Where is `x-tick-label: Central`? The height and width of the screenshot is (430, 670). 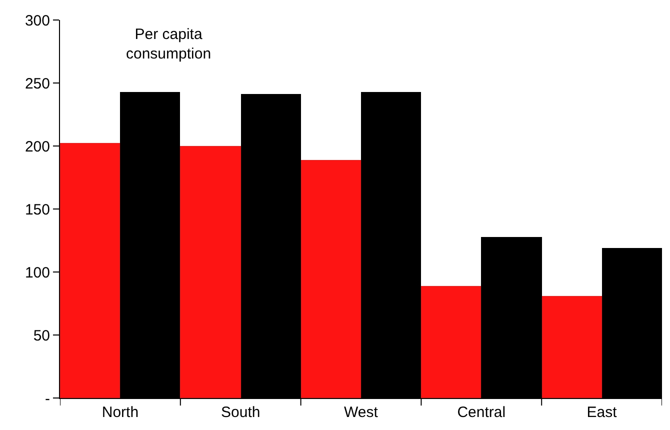 x-tick-label: Central is located at coordinates (481, 412).